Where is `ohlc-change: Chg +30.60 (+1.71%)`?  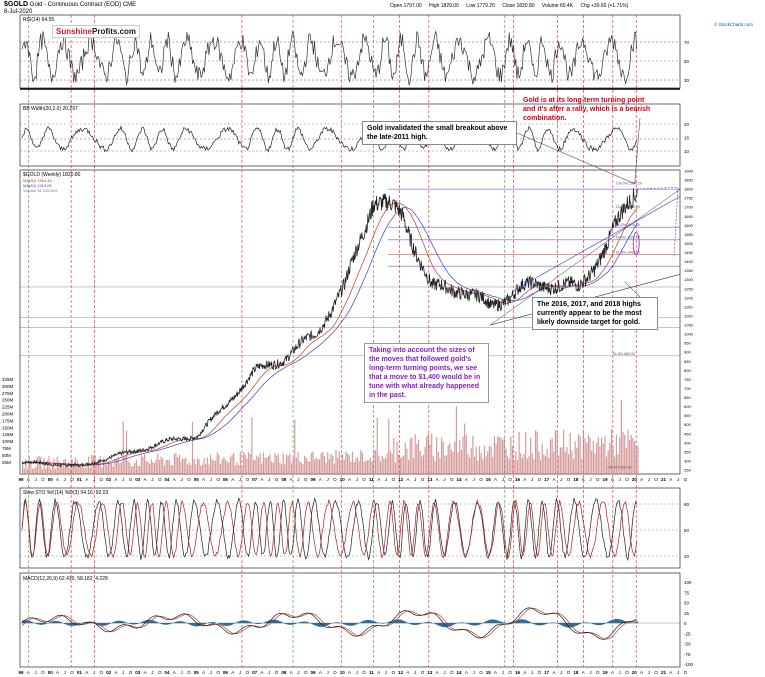 ohlc-change: Chg +30.60 (+1.71%) is located at coordinates (604, 6).